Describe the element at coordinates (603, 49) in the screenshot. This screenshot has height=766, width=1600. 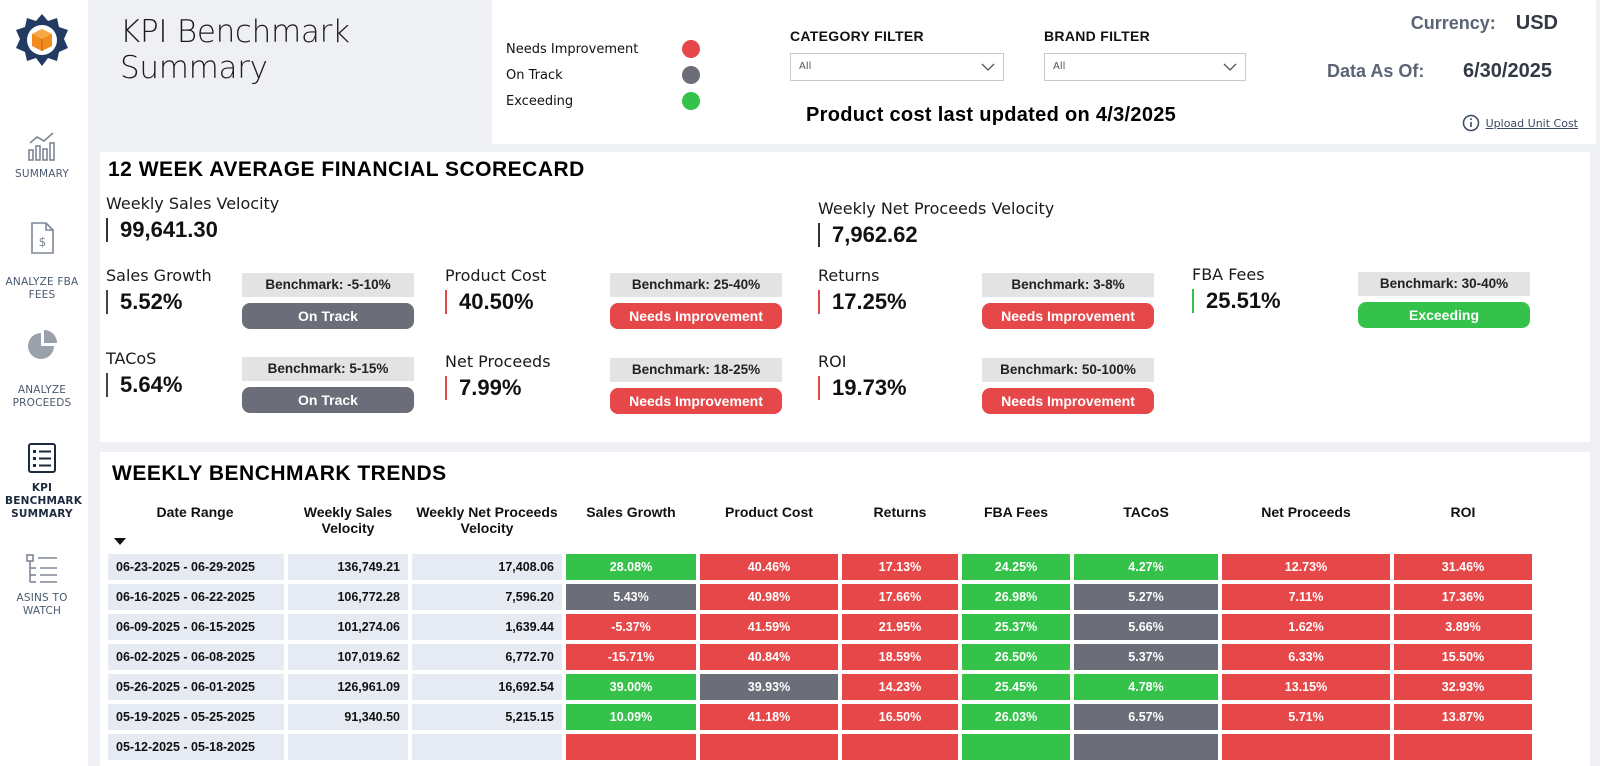
I see `legend-item-needs-improvement: Needs Improvement` at that location.